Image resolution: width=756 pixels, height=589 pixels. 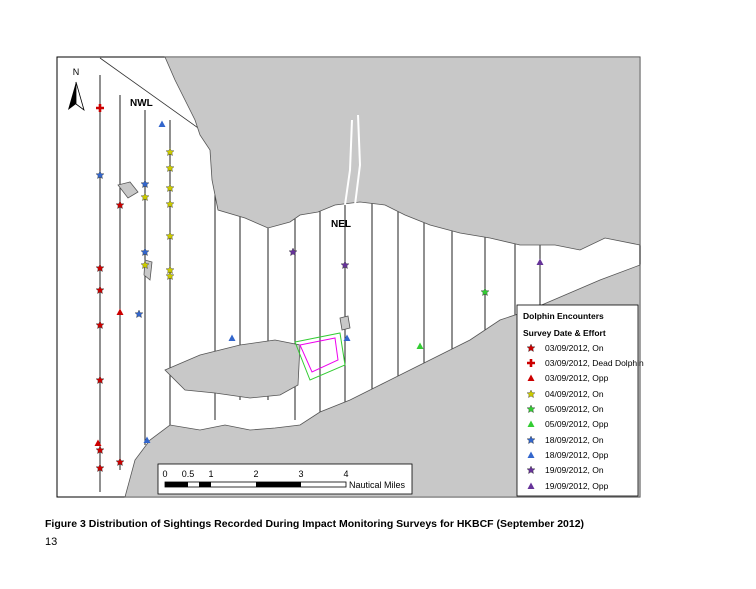 I want to click on legend-entry: 05/09/2012, On, so click(x=574, y=409).